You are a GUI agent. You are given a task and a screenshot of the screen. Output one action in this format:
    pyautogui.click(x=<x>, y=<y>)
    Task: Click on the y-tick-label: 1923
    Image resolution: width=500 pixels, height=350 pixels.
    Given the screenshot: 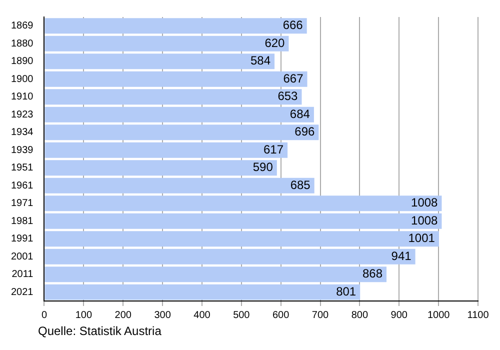 What is the action you would take?
    pyautogui.click(x=22, y=114)
    